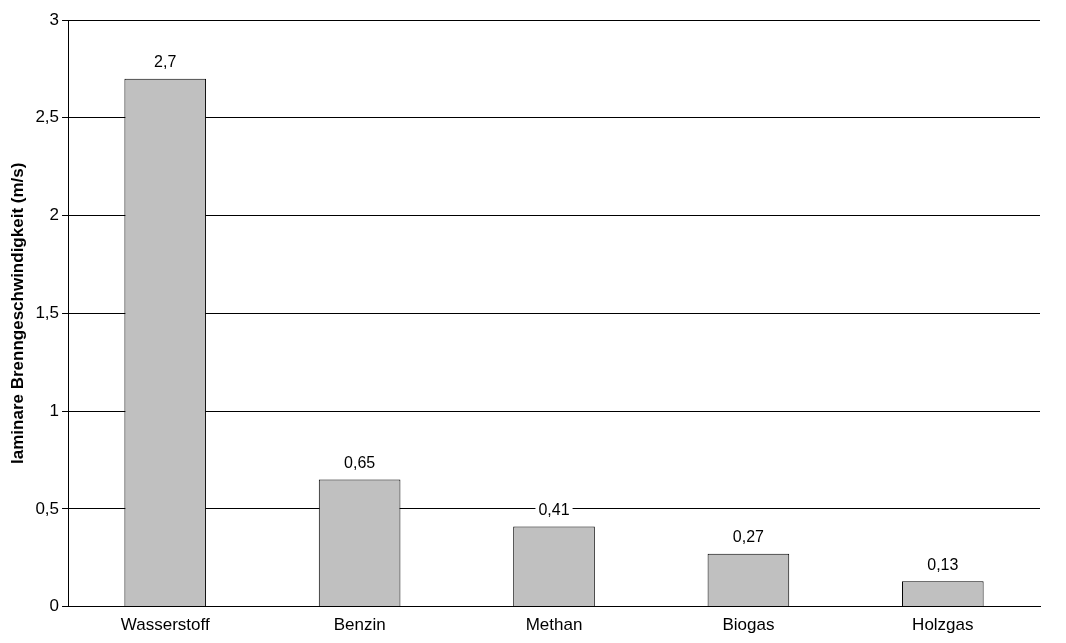 This screenshot has width=1066, height=643. I want to click on data-label: 2,7, so click(165, 62).